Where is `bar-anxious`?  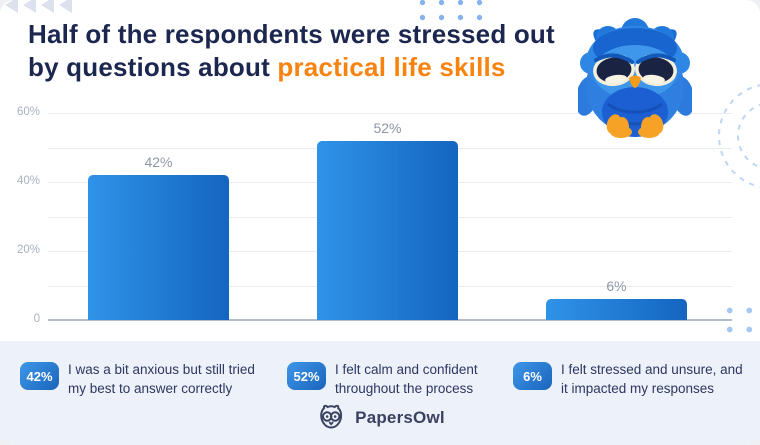
bar-anxious is located at coordinates (158, 247).